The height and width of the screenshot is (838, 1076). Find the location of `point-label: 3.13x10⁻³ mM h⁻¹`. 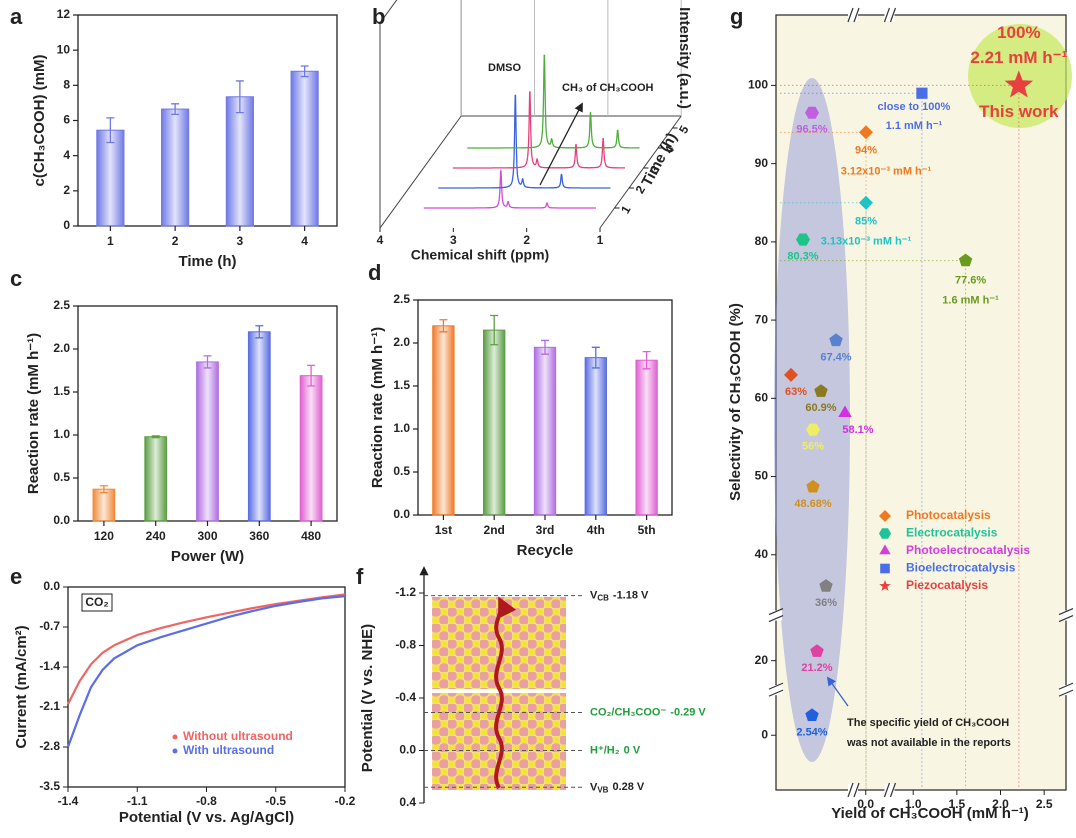

point-label: 3.13x10⁻³ mM h⁻¹ is located at coordinates (866, 242).